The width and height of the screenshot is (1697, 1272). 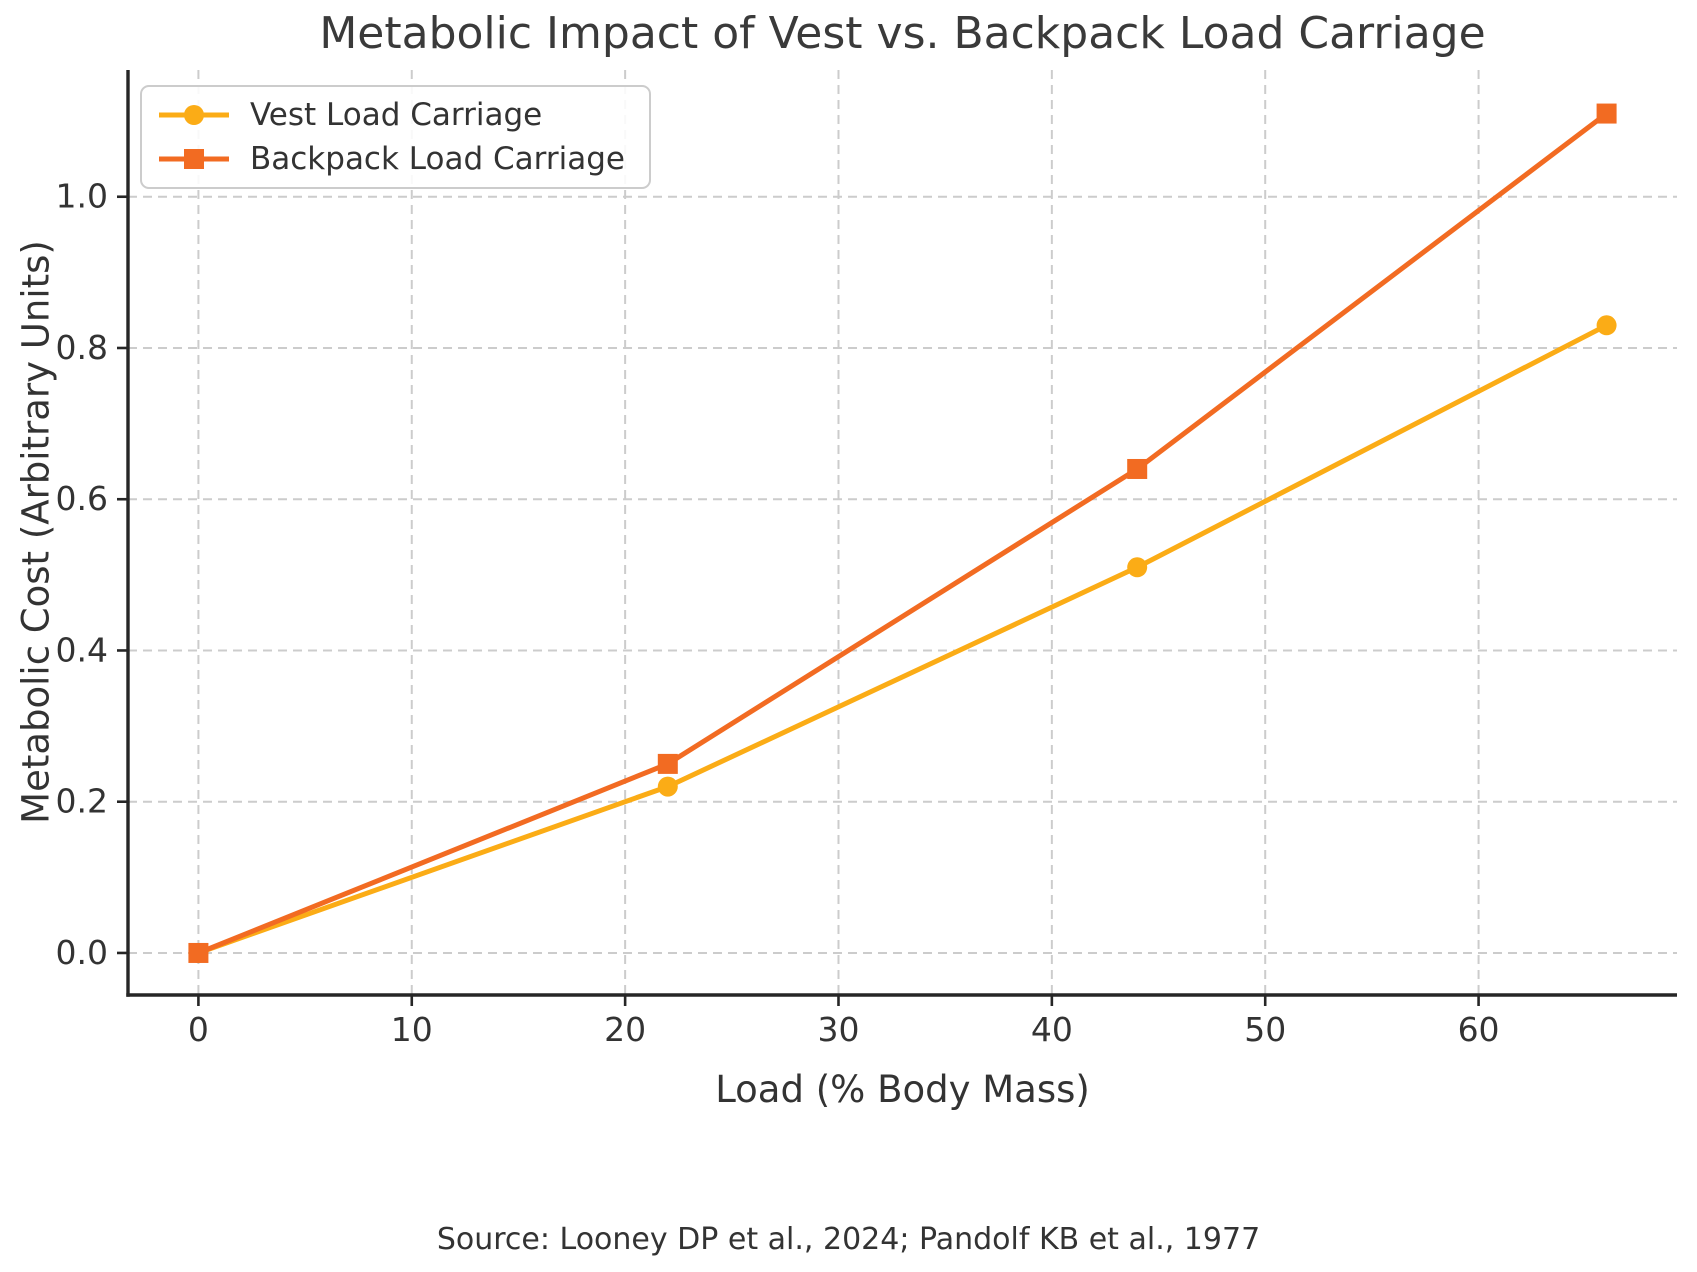 What do you see at coordinates (194, 159) in the screenshot?
I see `backpack-line-marker-swatch` at bounding box center [194, 159].